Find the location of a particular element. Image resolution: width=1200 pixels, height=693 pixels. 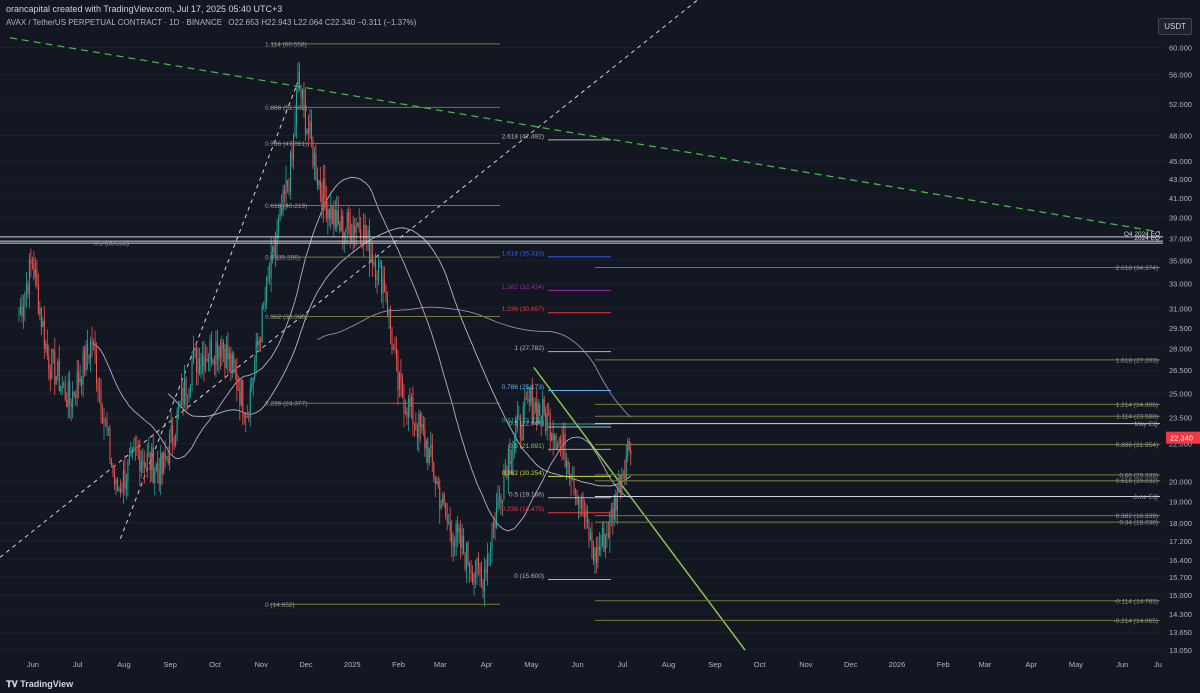

tradingview-logo: 𝐓𝐕 TradingView is located at coordinates (39, 684).